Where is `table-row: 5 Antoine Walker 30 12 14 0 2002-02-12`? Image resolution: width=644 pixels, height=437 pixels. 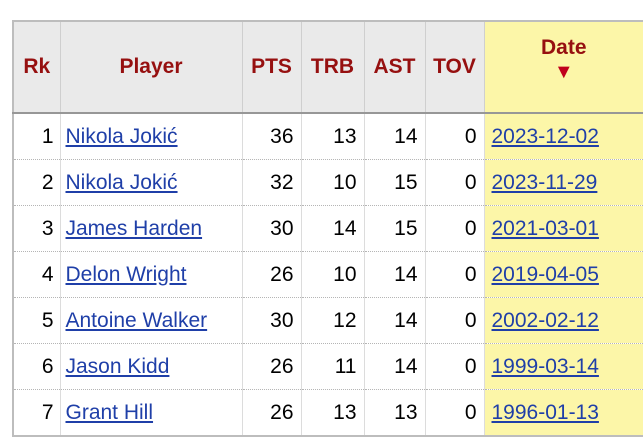 table-row: 5 Antoine Walker 30 12 14 0 2002-02-12 is located at coordinates (327, 320).